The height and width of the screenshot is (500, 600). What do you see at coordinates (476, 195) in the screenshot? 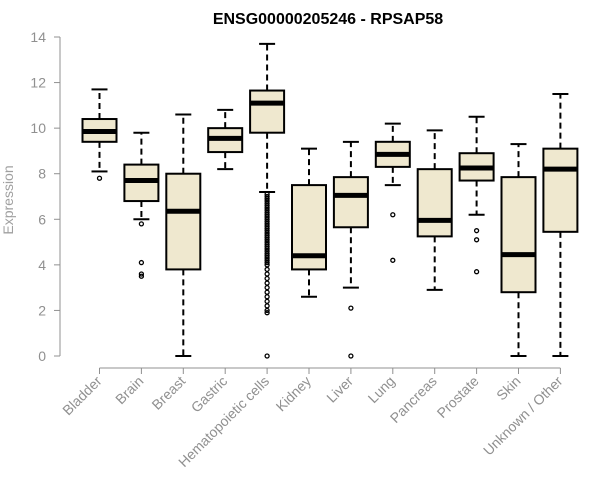
I see `box-prostate` at bounding box center [476, 195].